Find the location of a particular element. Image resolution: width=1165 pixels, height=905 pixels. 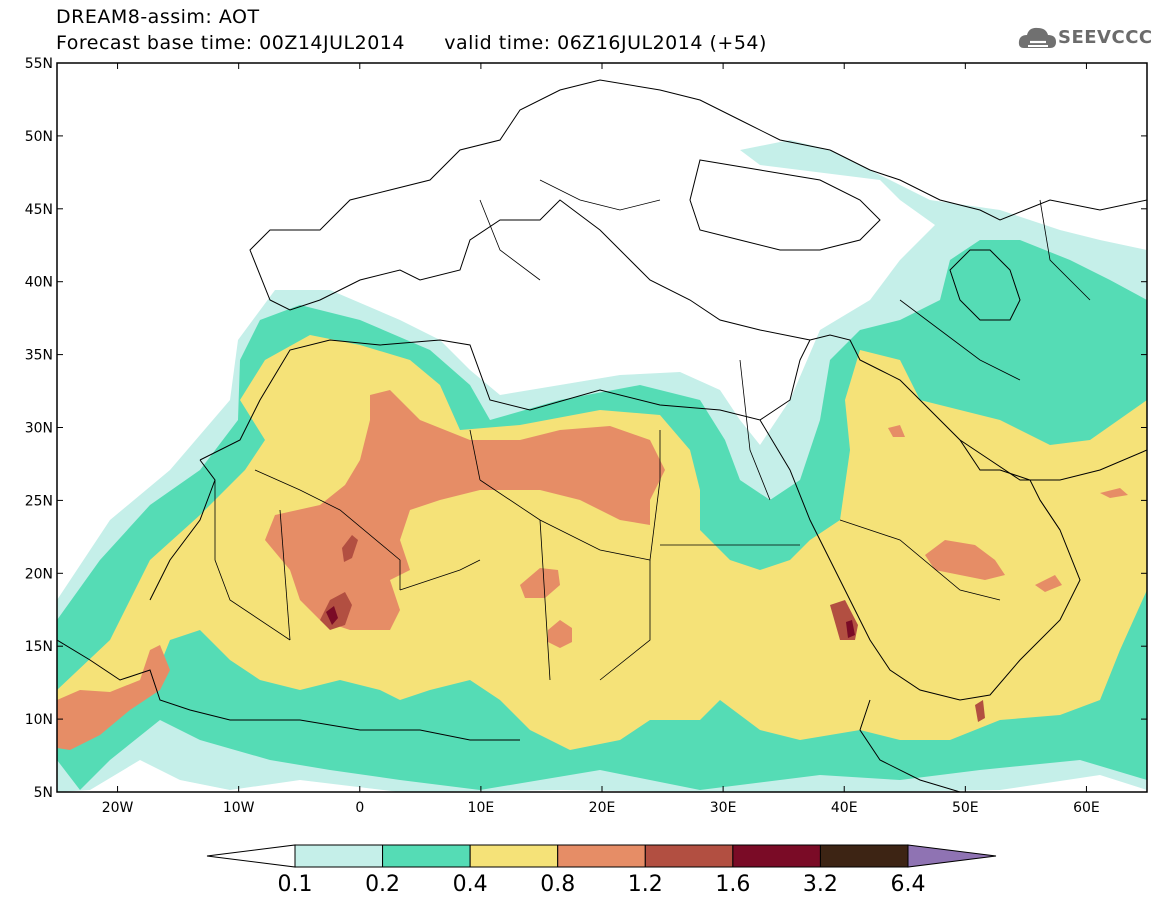

colorbar: 0.1 0.2 0.4 0.8 1.2 1.6 3.2 6.4 is located at coordinates (601, 870).